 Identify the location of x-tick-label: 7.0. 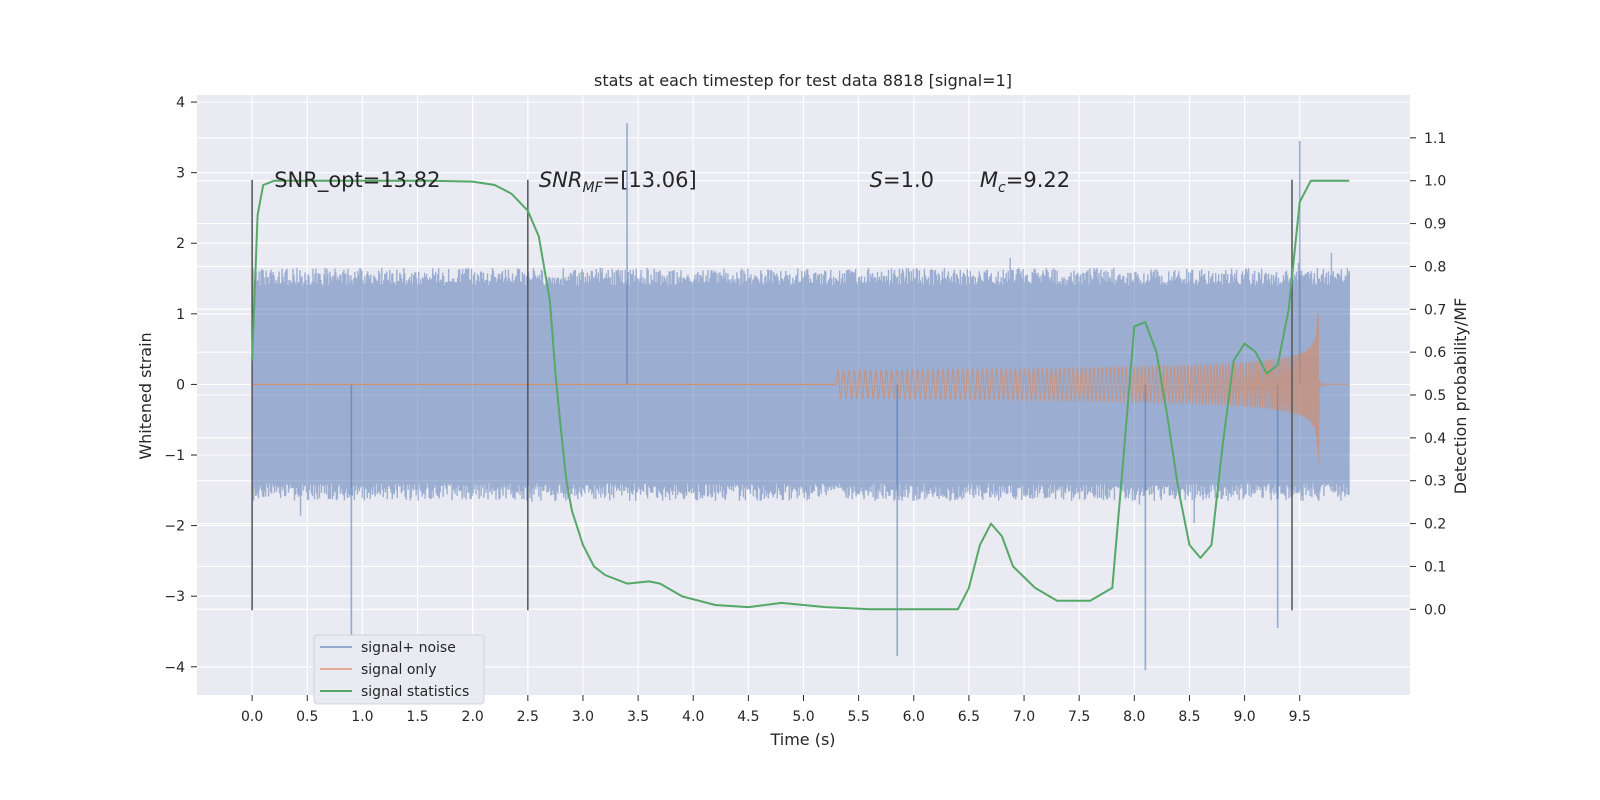
(1024, 717).